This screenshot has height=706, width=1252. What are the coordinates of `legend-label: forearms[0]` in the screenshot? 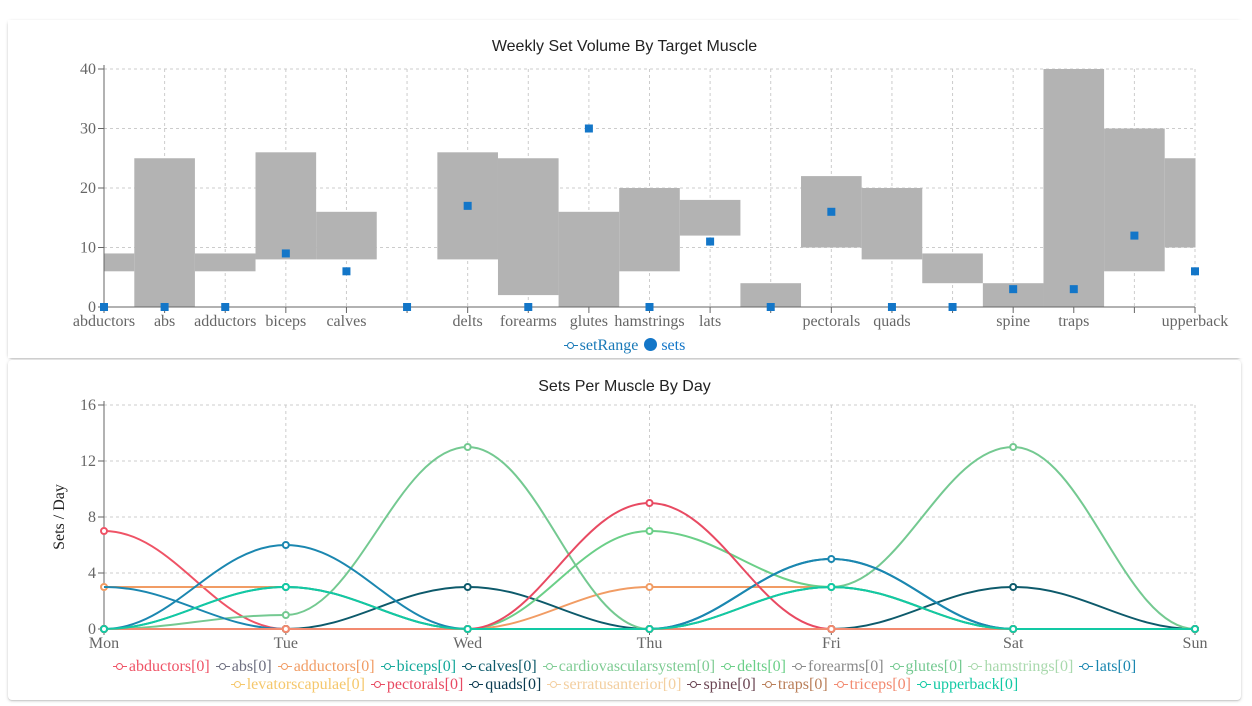 It's located at (846, 666).